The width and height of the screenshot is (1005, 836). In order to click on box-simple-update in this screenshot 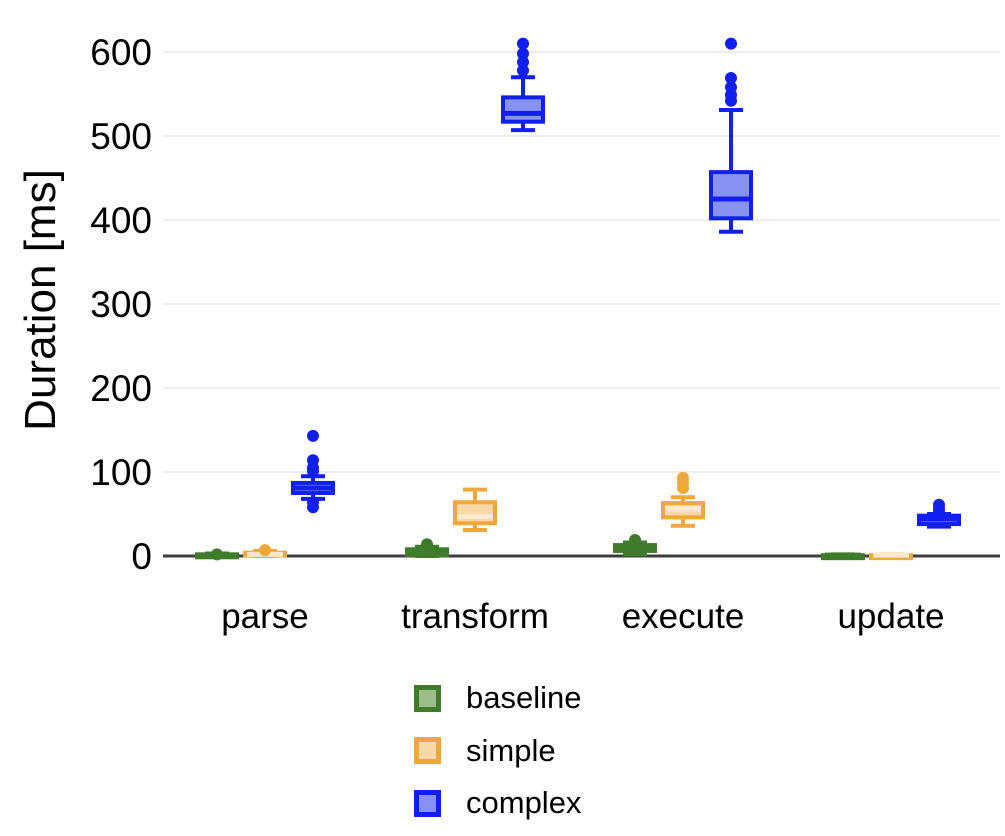, I will do `click(891, 556)`.